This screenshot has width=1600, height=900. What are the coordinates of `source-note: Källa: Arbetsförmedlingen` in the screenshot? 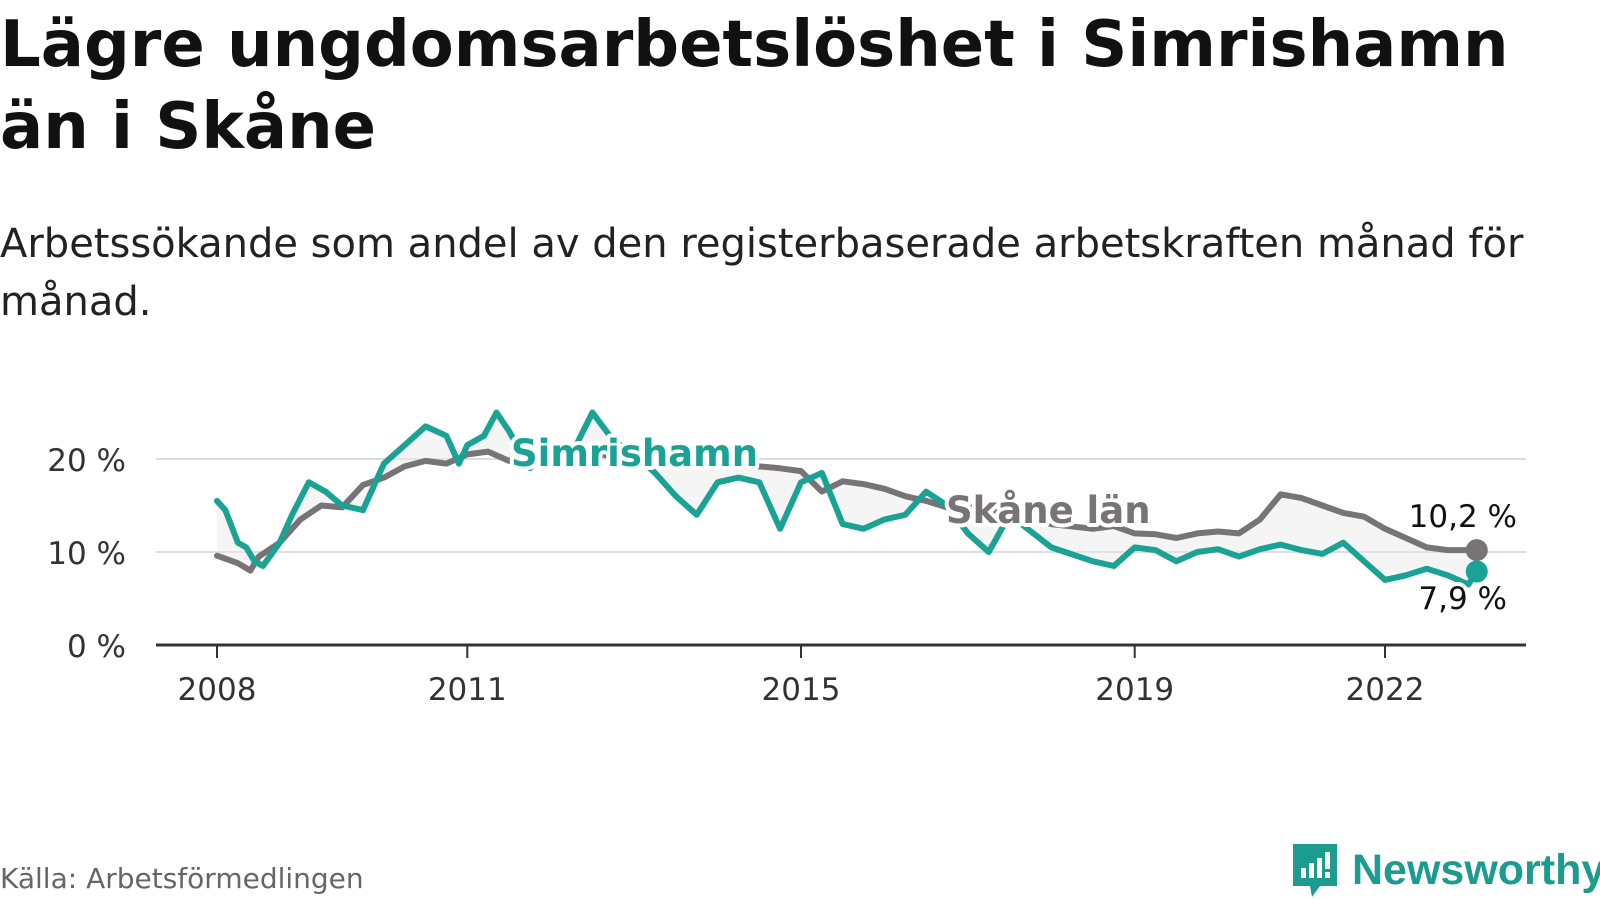 It's located at (182, 878).